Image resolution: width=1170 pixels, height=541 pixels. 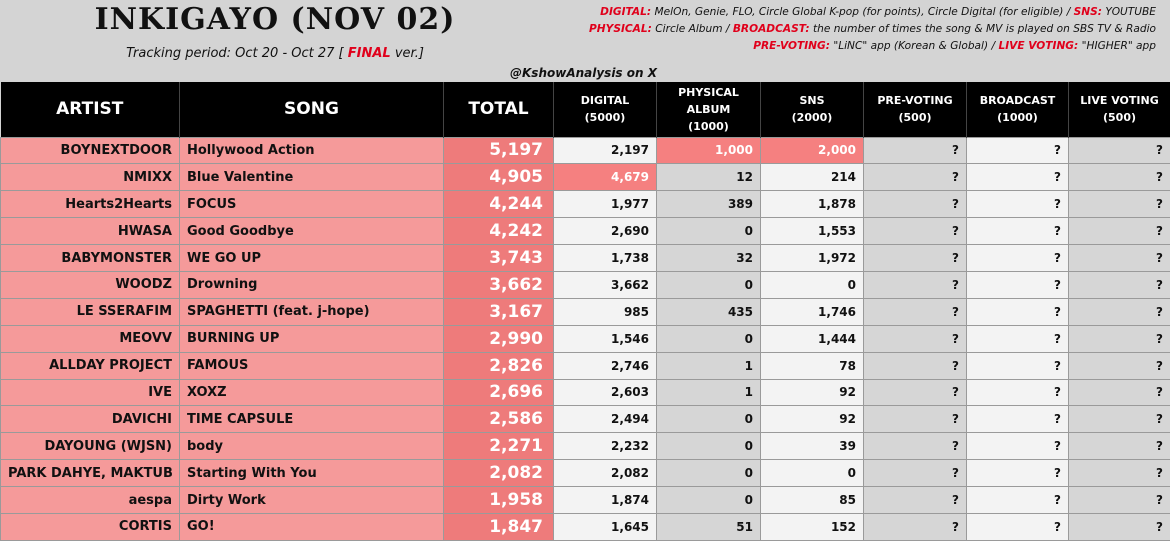 I want to click on sns-cell: 2,000, so click(x=812, y=150).